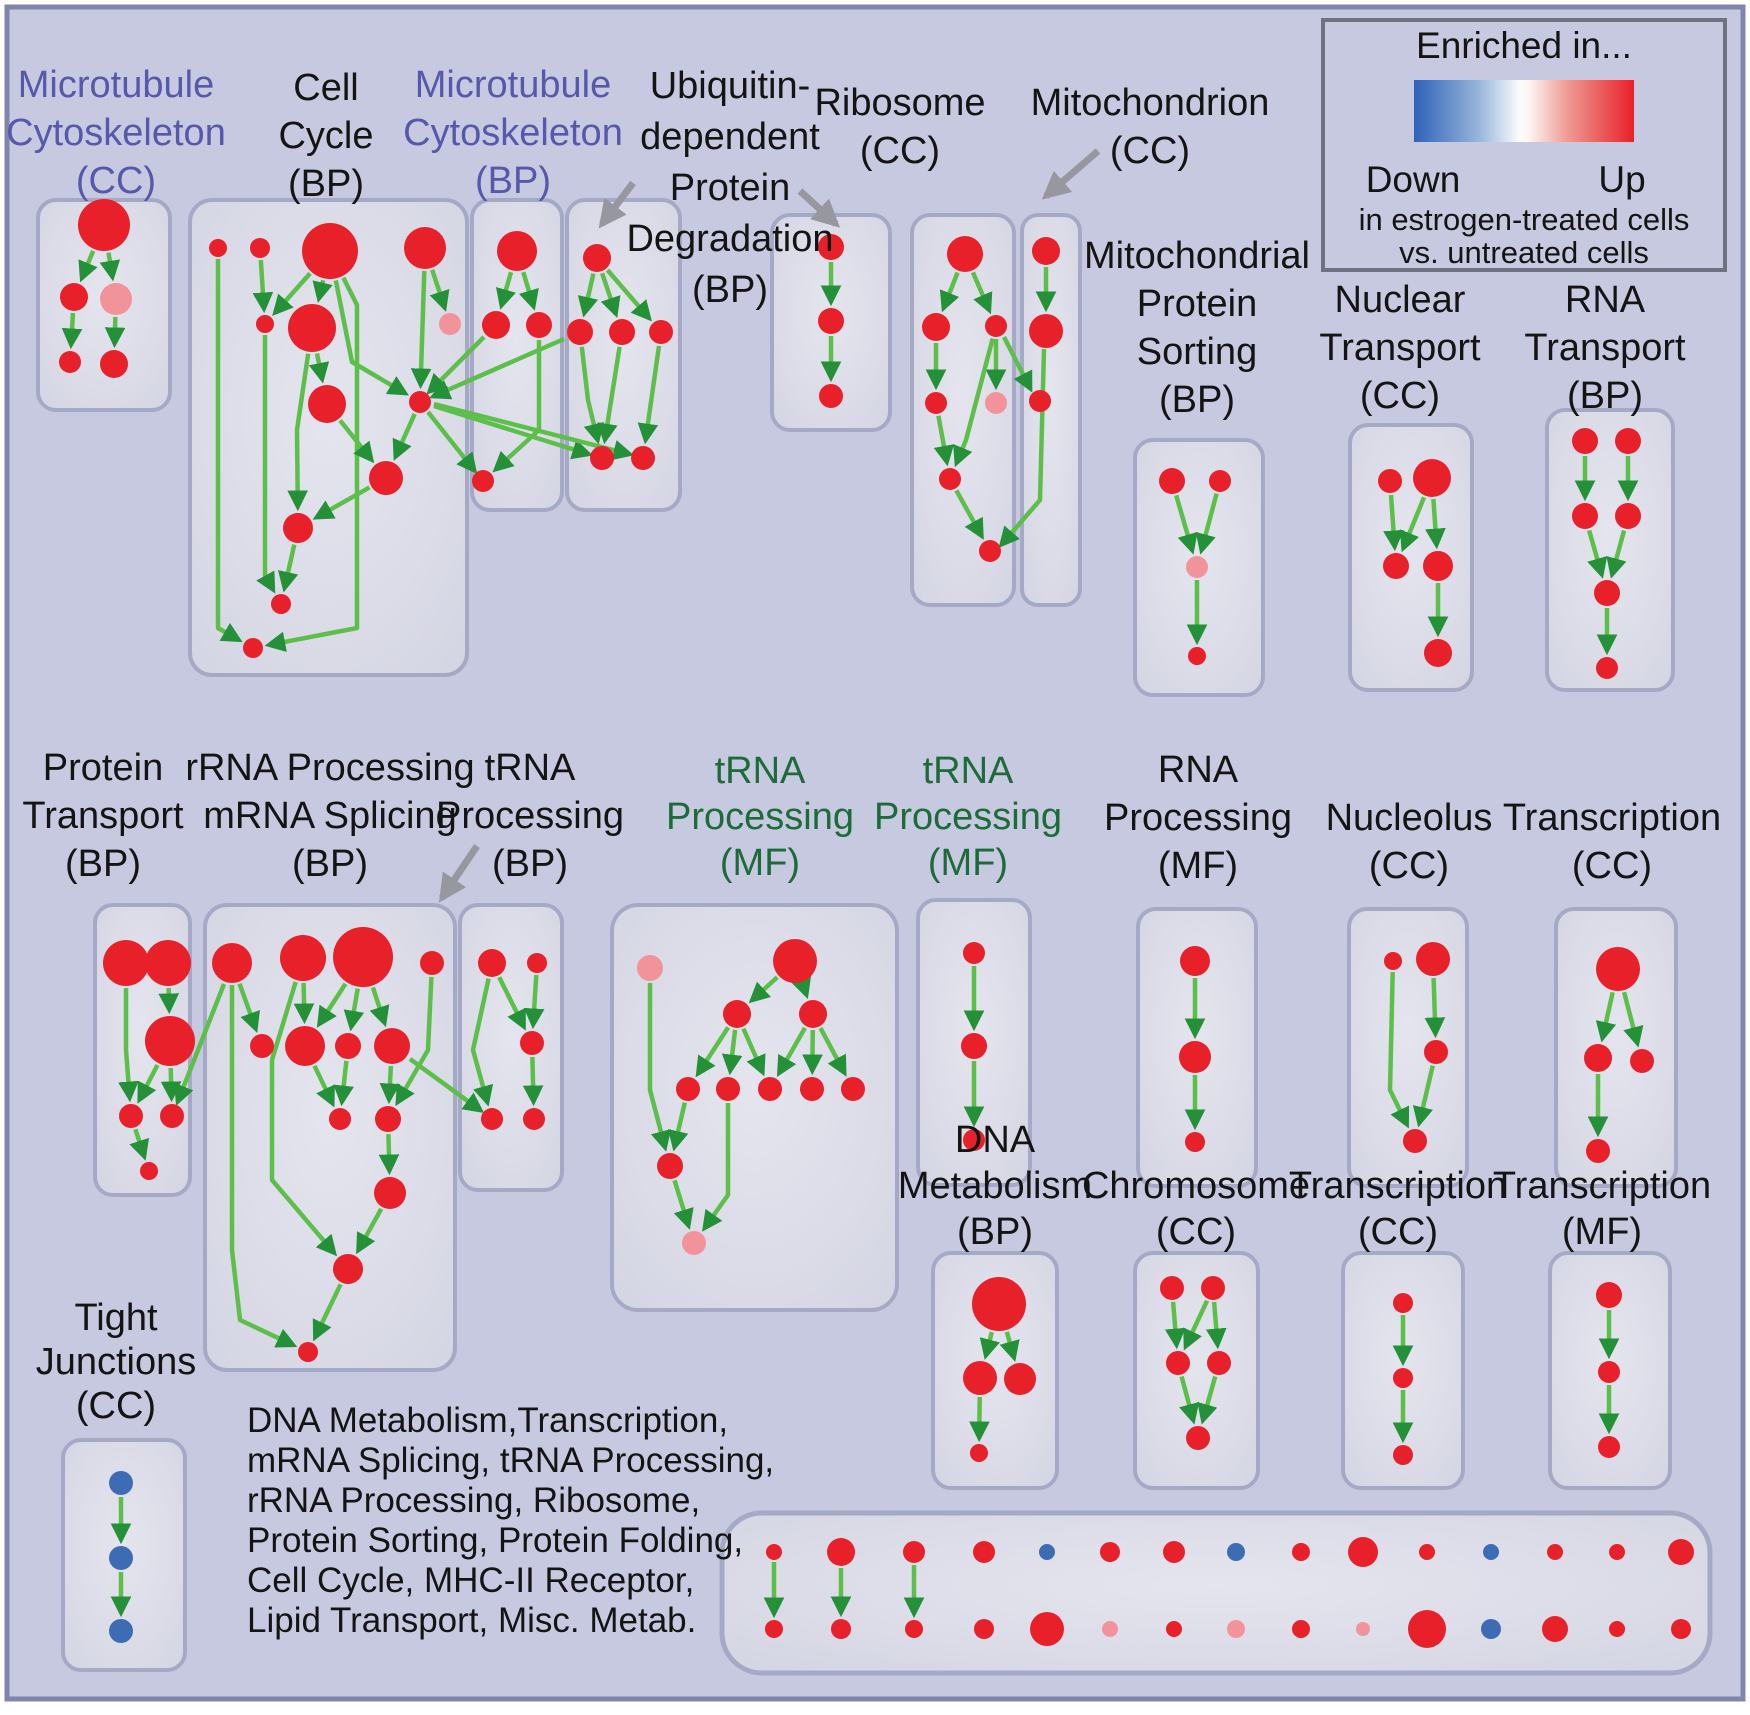 This screenshot has width=1750, height=1715. What do you see at coordinates (1606, 1017) in the screenshot?
I see `edge-transcription-cc-mid` at bounding box center [1606, 1017].